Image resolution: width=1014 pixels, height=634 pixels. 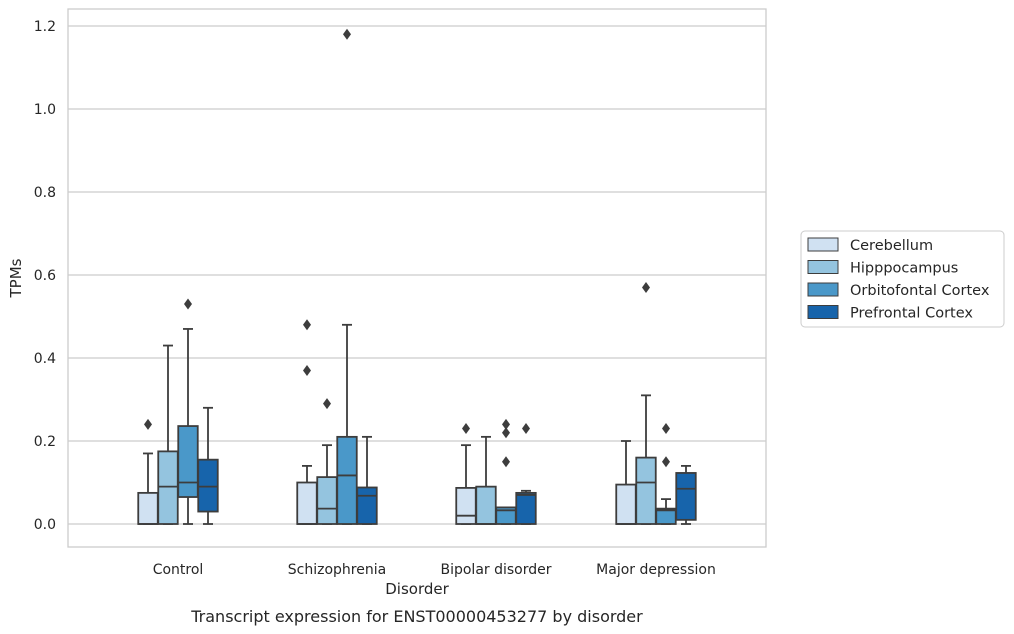 What do you see at coordinates (891, 246) in the screenshot?
I see `legend-label: Cerebellum` at bounding box center [891, 246].